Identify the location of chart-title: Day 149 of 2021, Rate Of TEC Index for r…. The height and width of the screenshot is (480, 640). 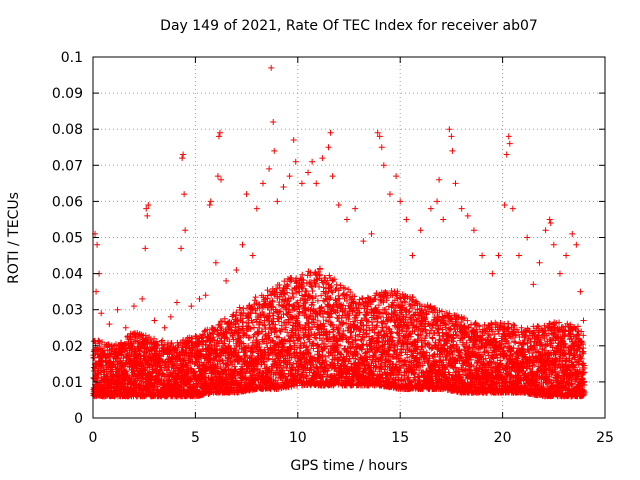
(349, 26).